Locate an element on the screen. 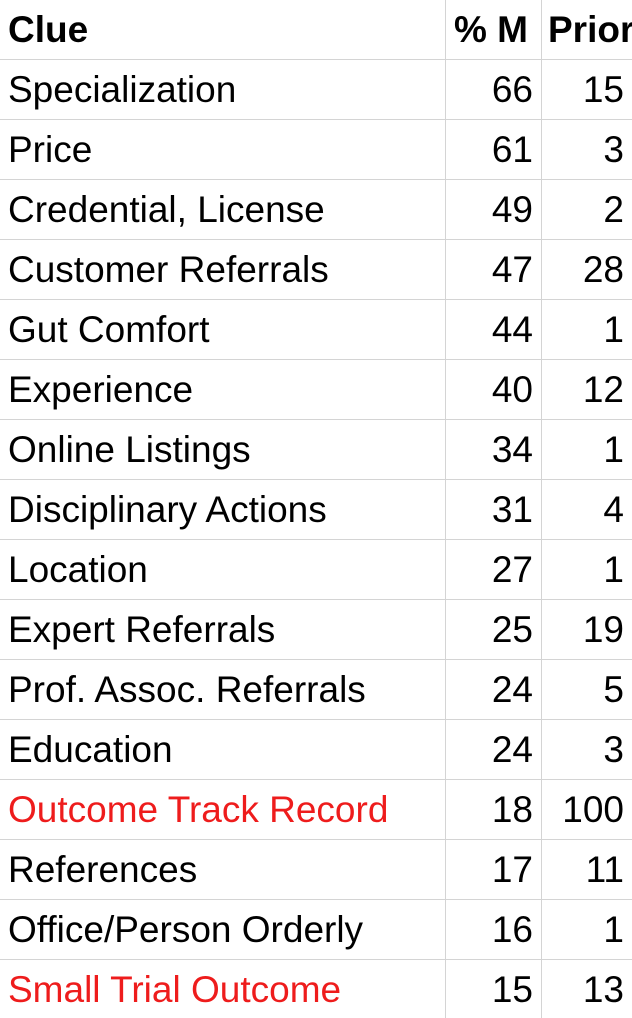 The image size is (632, 1018). cell-prior: 12 is located at coordinates (603, 389).